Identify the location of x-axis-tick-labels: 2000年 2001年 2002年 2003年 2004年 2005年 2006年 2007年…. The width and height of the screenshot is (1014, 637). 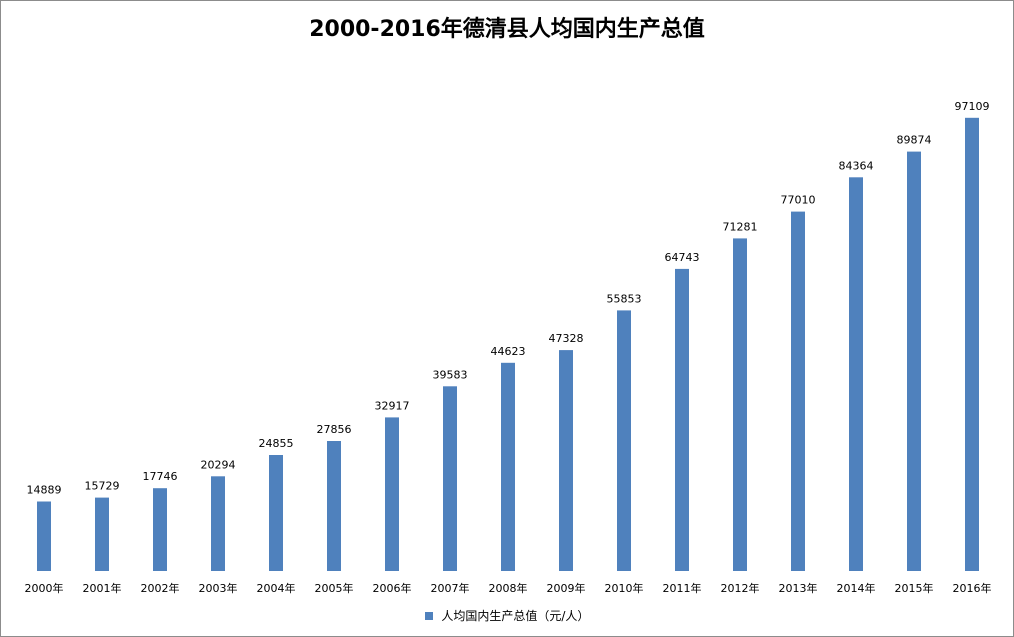
(508, 588).